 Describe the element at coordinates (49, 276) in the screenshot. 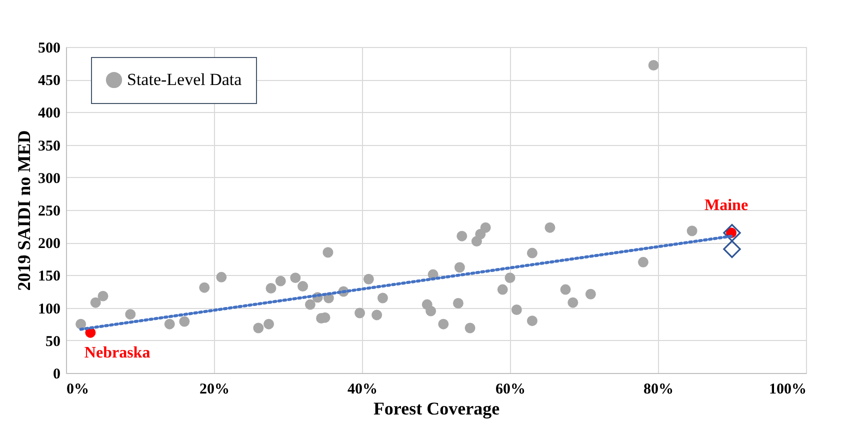

I see `y-tick-label: 150` at that location.